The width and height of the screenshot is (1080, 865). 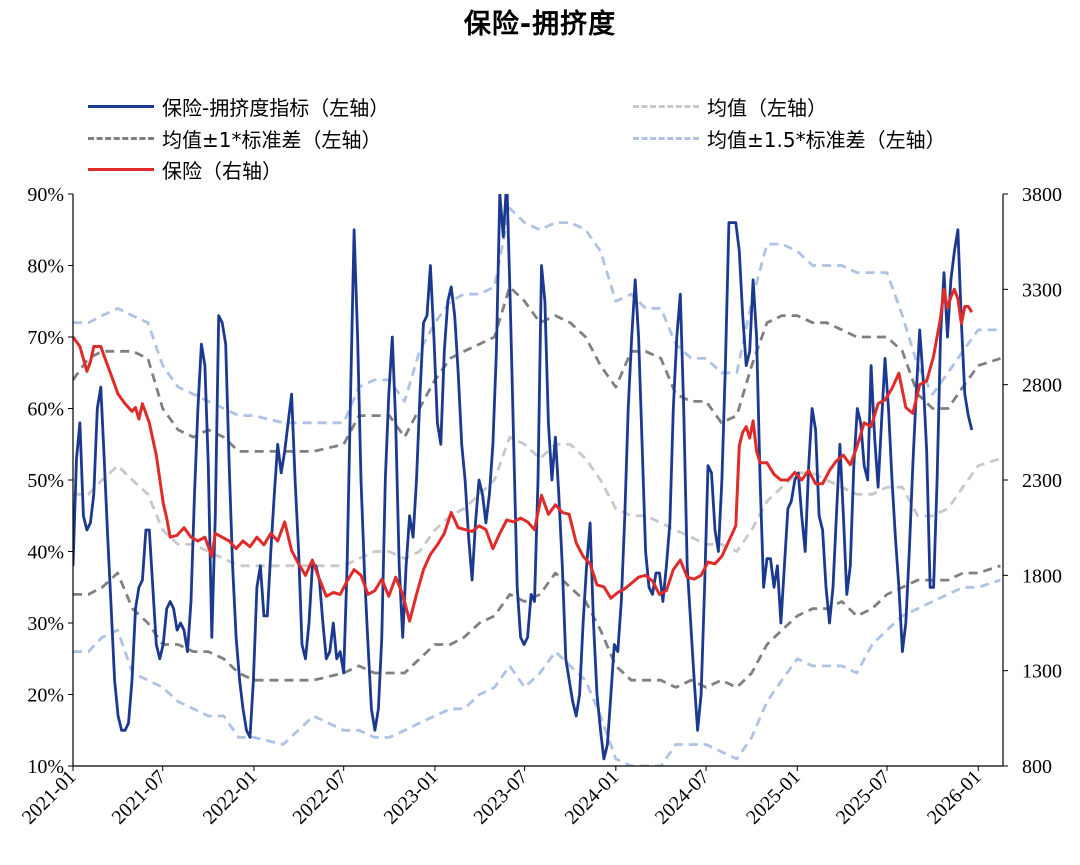 What do you see at coordinates (45, 767) in the screenshot?
I see `y-left-tick-label: 10%` at bounding box center [45, 767].